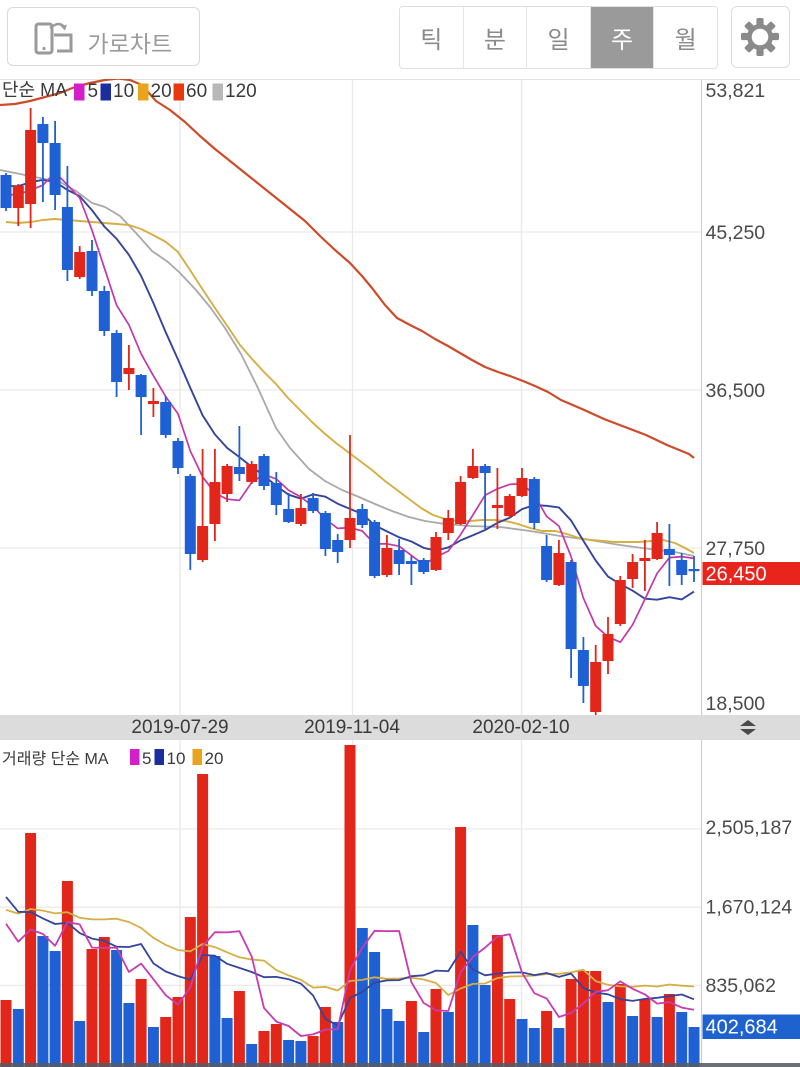 The image size is (800, 1067). What do you see at coordinates (736, 391) in the screenshot?
I see `svg-text: 36,500` at bounding box center [736, 391].